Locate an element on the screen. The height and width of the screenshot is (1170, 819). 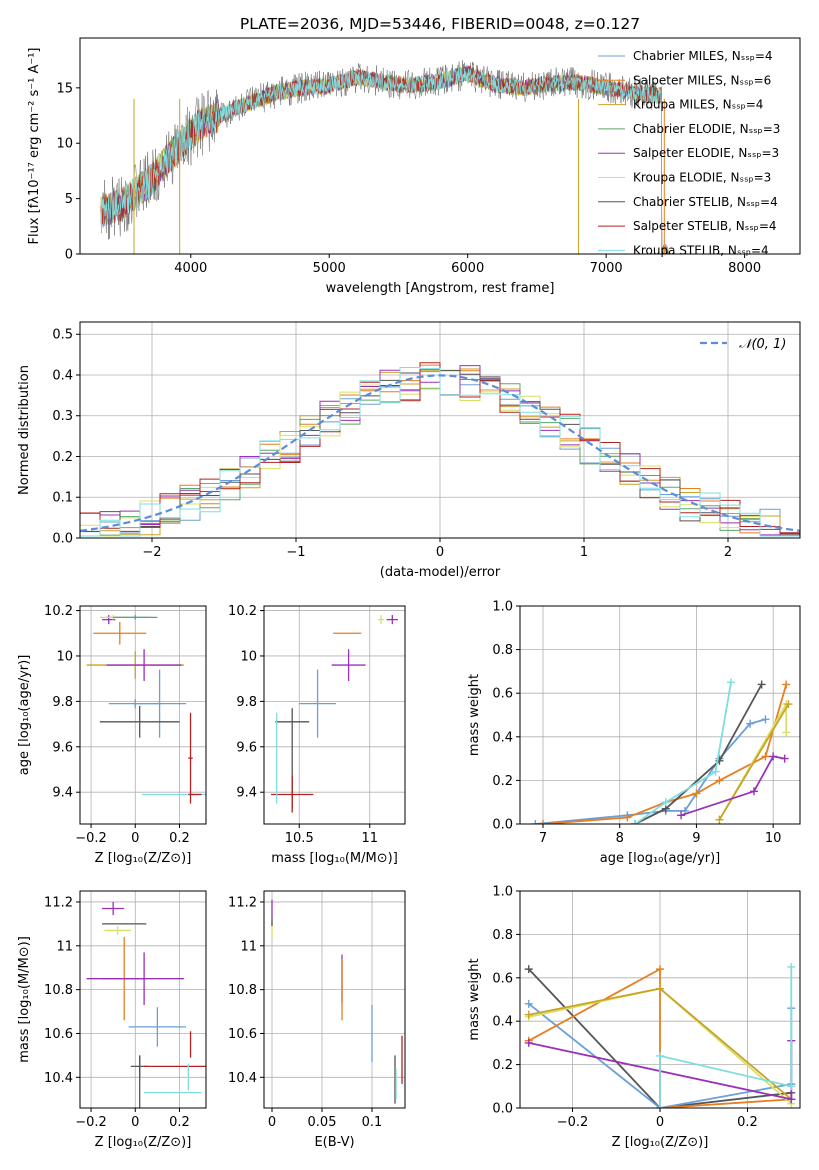
legend-label: Kroupa STELIB, Nₛₛₚ=4 is located at coordinates (701, 250).